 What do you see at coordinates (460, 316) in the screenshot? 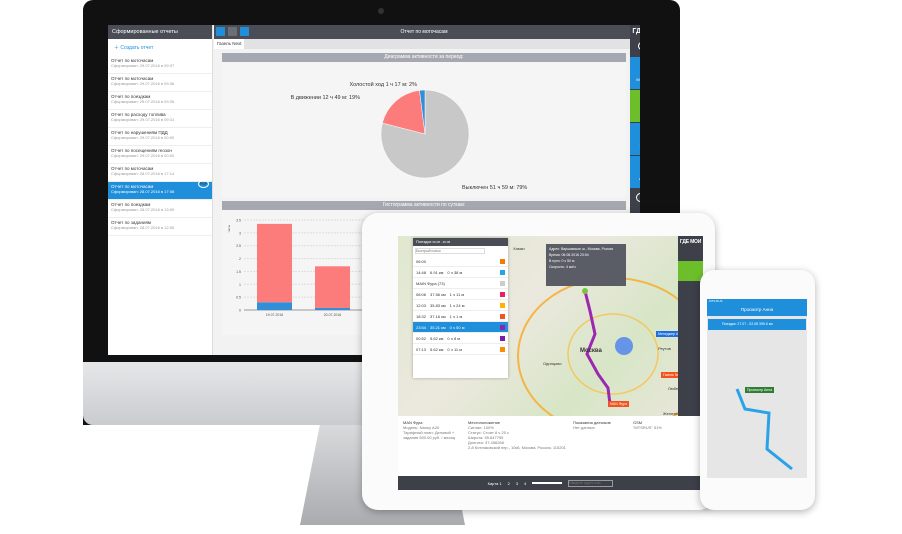
I see `trip-row: 18:32 37.16 км 1 ч 1 м` at bounding box center [460, 316].